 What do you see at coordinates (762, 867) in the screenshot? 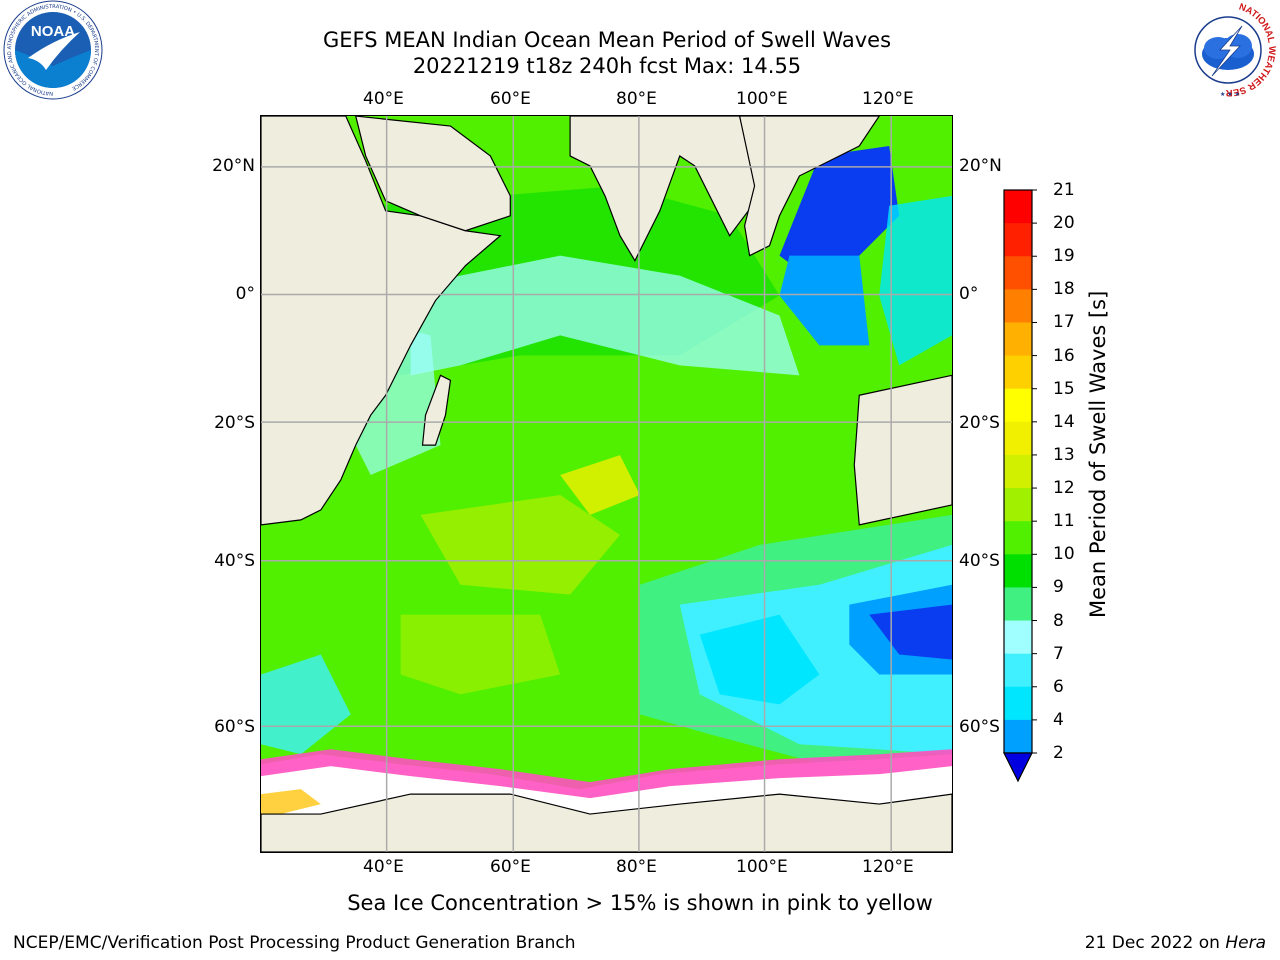
I see `lon-label-bottom-100e: 100°E` at bounding box center [762, 867].